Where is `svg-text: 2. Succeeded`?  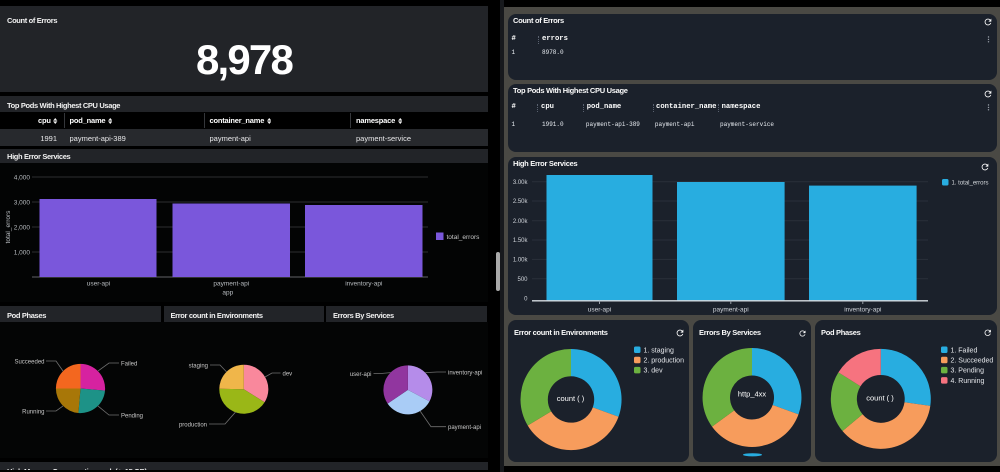 svg-text: 2. Succeeded is located at coordinates (972, 361).